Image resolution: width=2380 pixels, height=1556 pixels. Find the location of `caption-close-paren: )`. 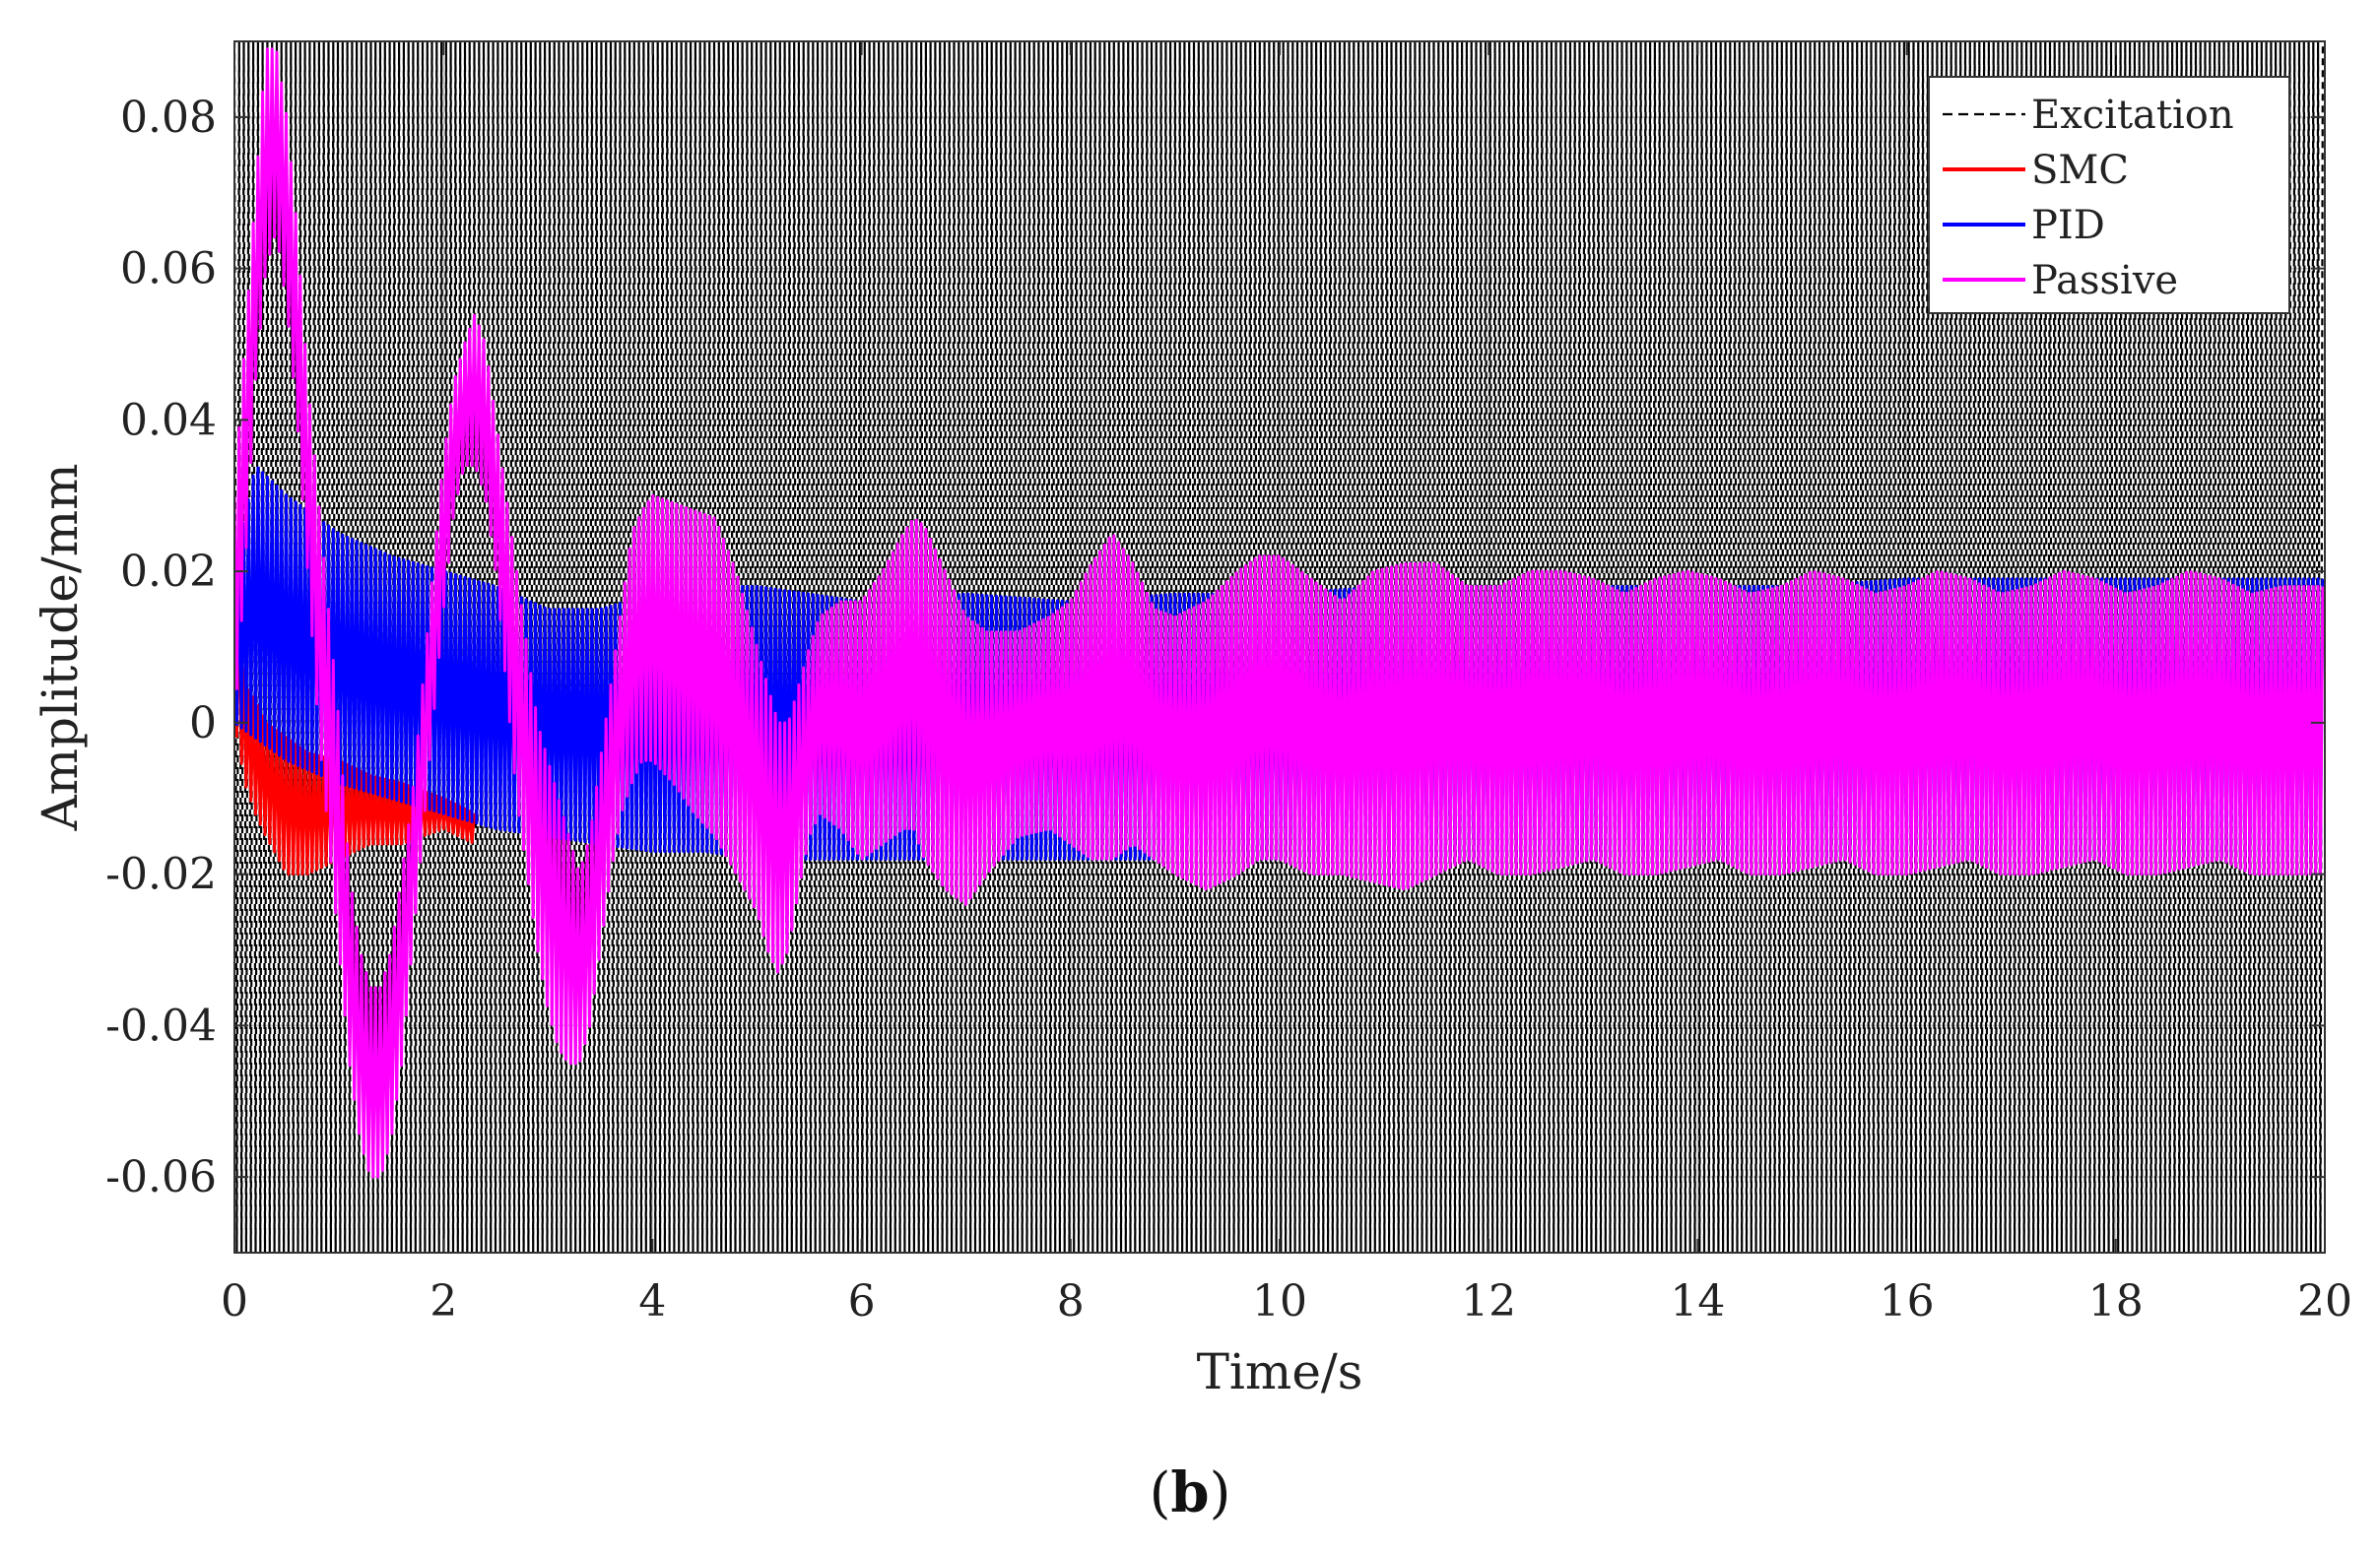

caption-close-paren: ) is located at coordinates (1220, 1493).